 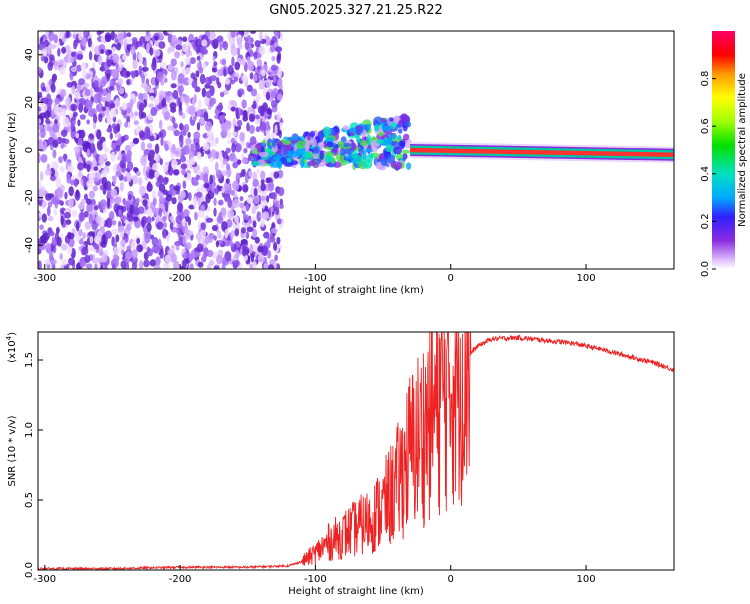 I want to click on snr-multiplier-exponent: 4, so click(x=9, y=337).